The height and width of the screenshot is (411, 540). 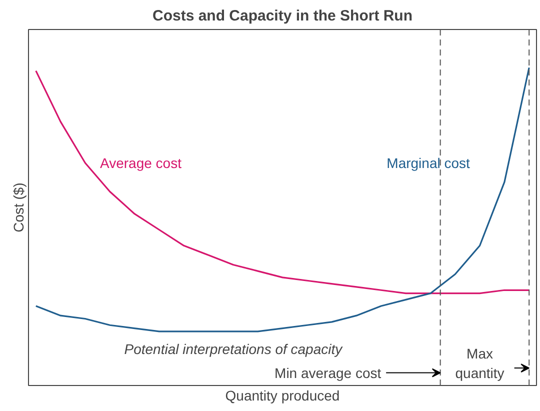 I want to click on annotation: Max quantity, so click(x=479, y=363).